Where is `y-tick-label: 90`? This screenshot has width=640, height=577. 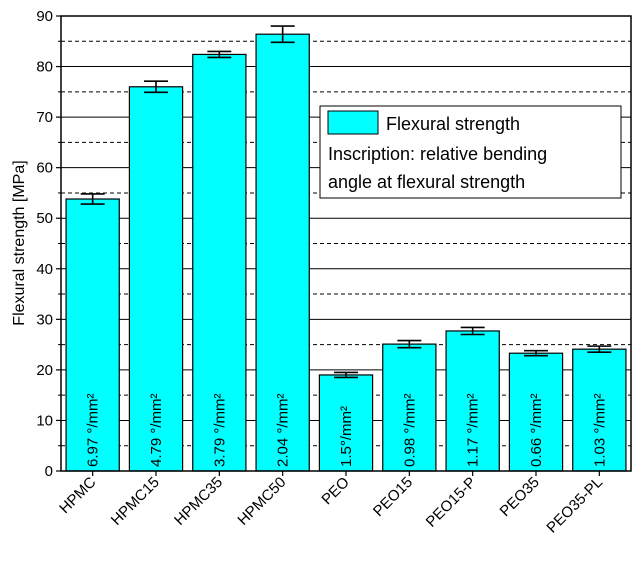
y-tick-label: 90 is located at coordinates (44, 16).